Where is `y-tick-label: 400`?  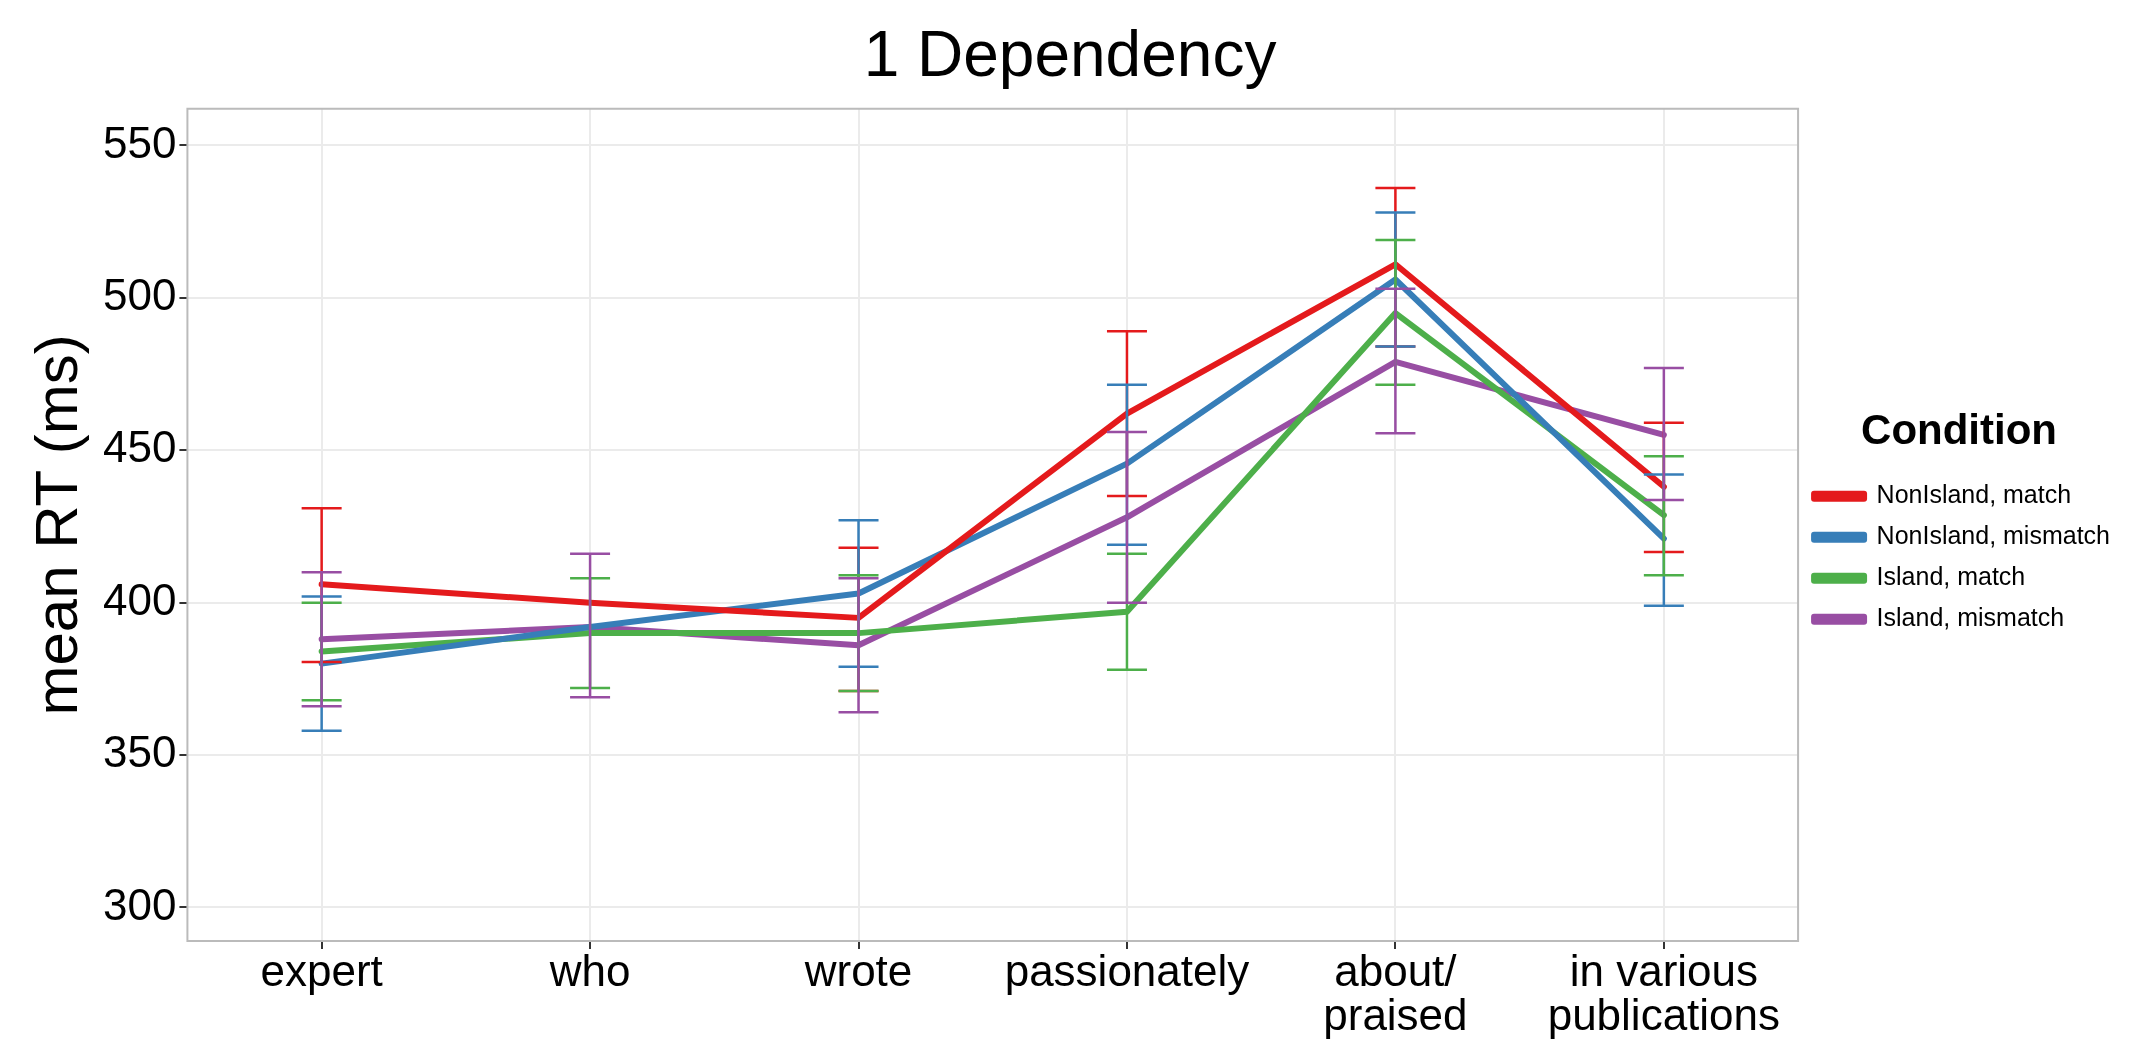 y-tick-label: 400 is located at coordinates (139, 599).